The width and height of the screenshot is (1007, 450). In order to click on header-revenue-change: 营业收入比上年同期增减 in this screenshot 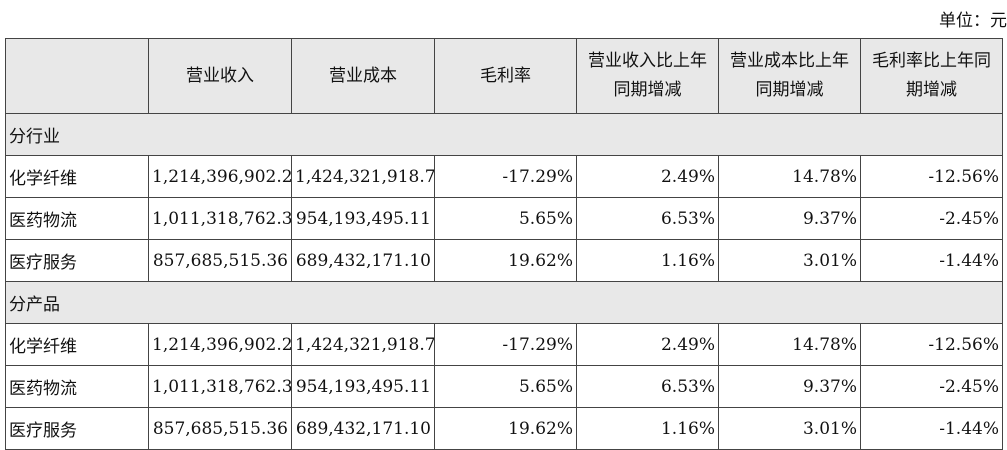, I will do `click(647, 76)`.